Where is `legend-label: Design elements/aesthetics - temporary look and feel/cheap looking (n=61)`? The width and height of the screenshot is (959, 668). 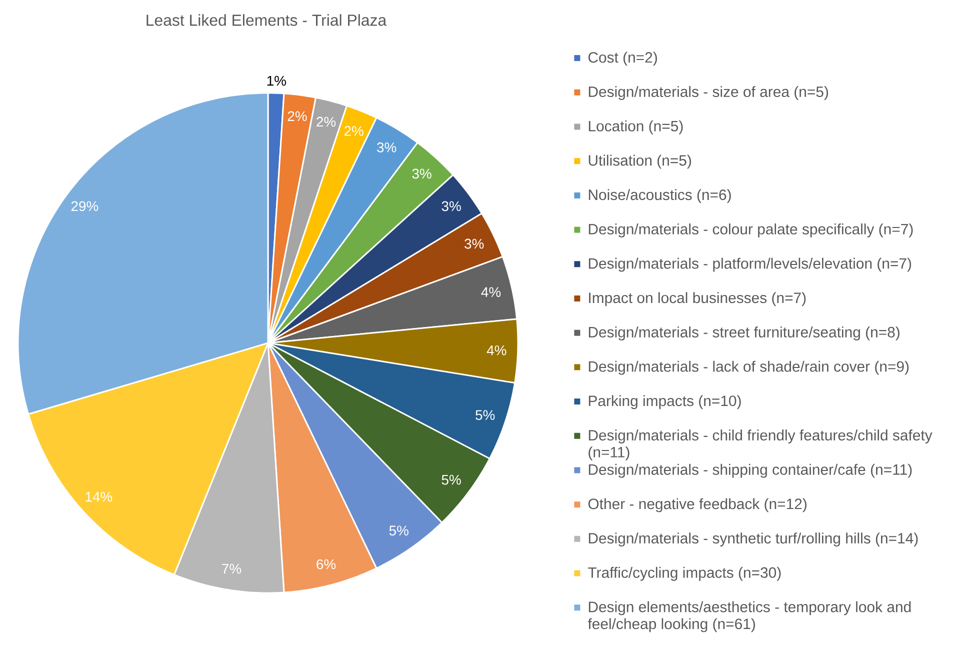 legend-label: Design elements/aesthetics - temporary look and feel/cheap looking (n=61) is located at coordinates (749, 616).